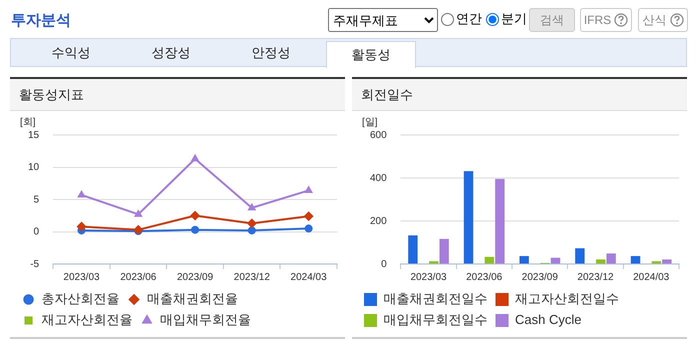 The height and width of the screenshot is (342, 697). I want to click on text: 투자분석, so click(41, 20).